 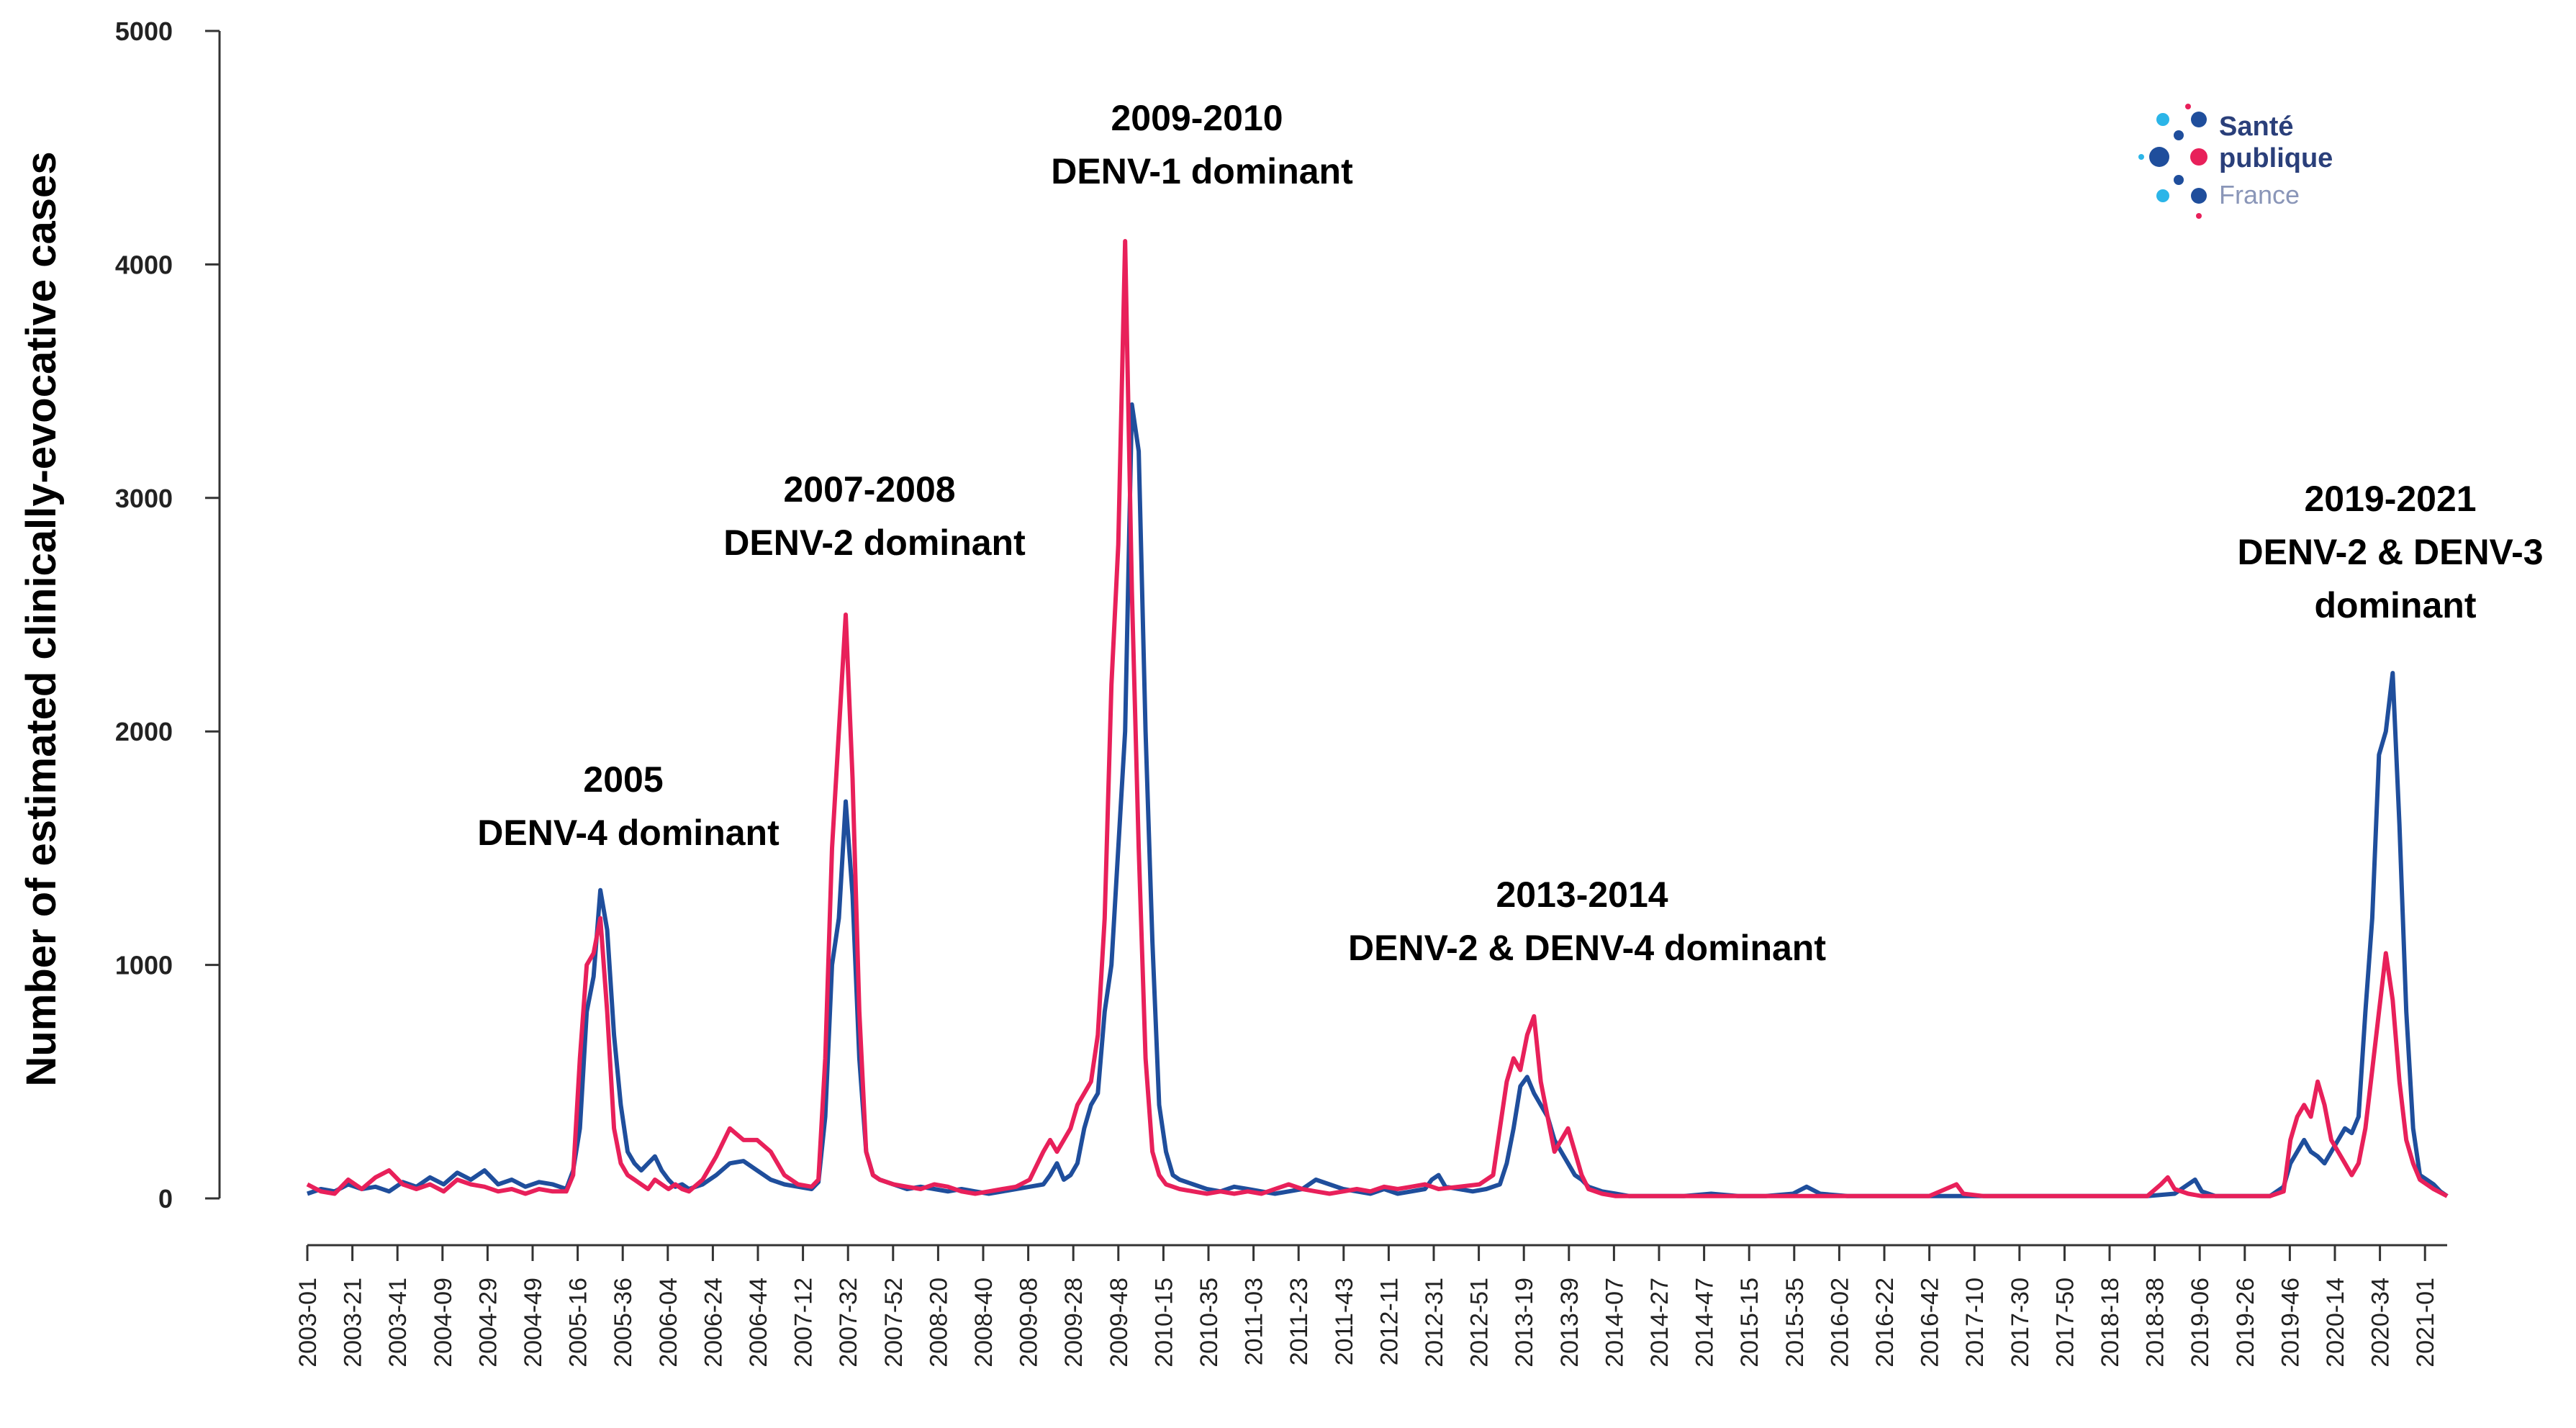 What do you see at coordinates (2172, 161) in the screenshot?
I see `logo-mark-icon` at bounding box center [2172, 161].